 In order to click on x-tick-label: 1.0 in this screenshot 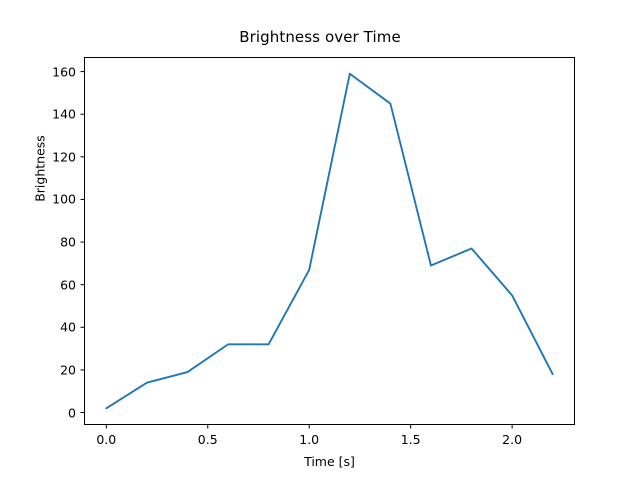, I will do `click(309, 439)`.